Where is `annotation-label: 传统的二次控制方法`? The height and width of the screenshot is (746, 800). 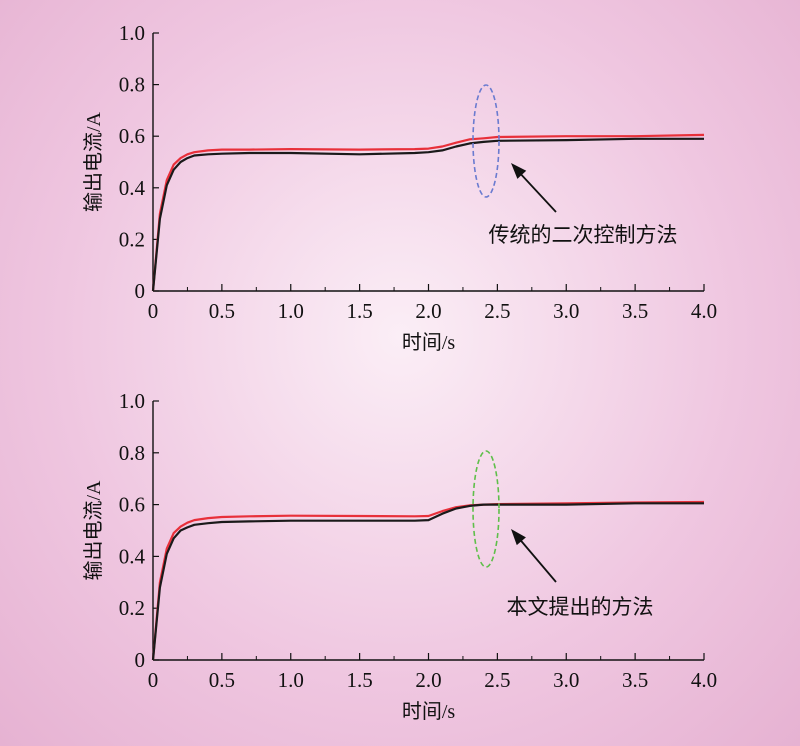
annotation-label: 传统的二次控制方法 is located at coordinates (583, 235).